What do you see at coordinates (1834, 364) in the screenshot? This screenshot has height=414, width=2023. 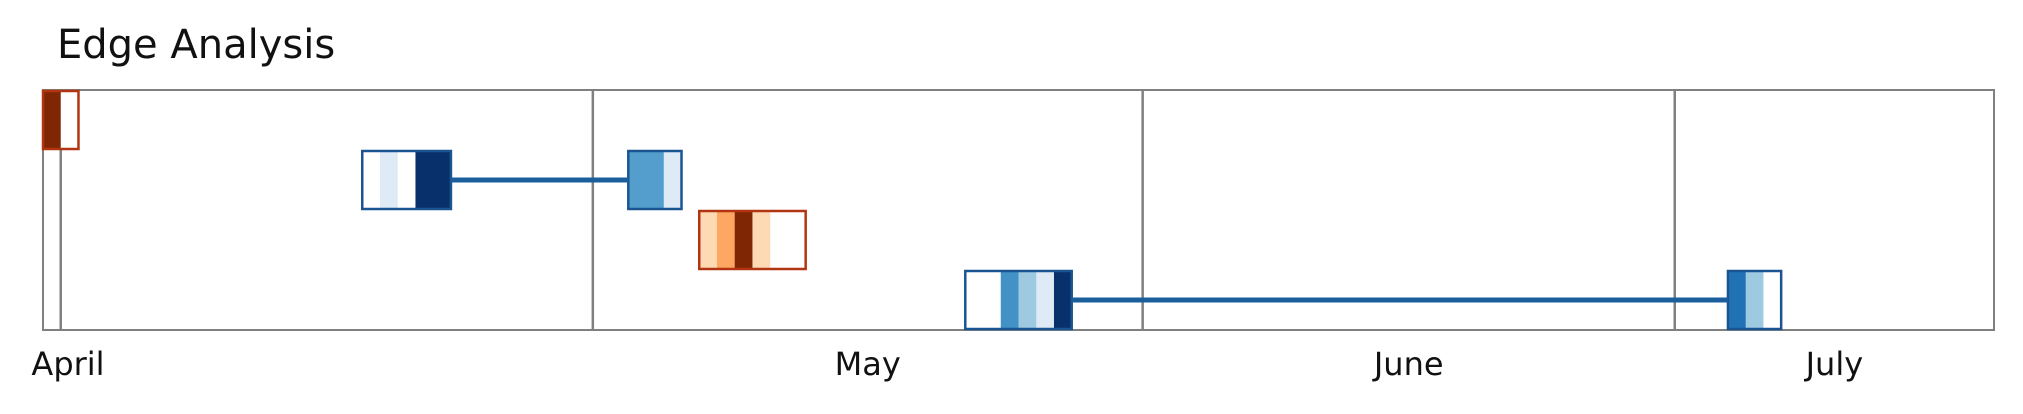 I see `x-tick-label: July` at bounding box center [1834, 364].